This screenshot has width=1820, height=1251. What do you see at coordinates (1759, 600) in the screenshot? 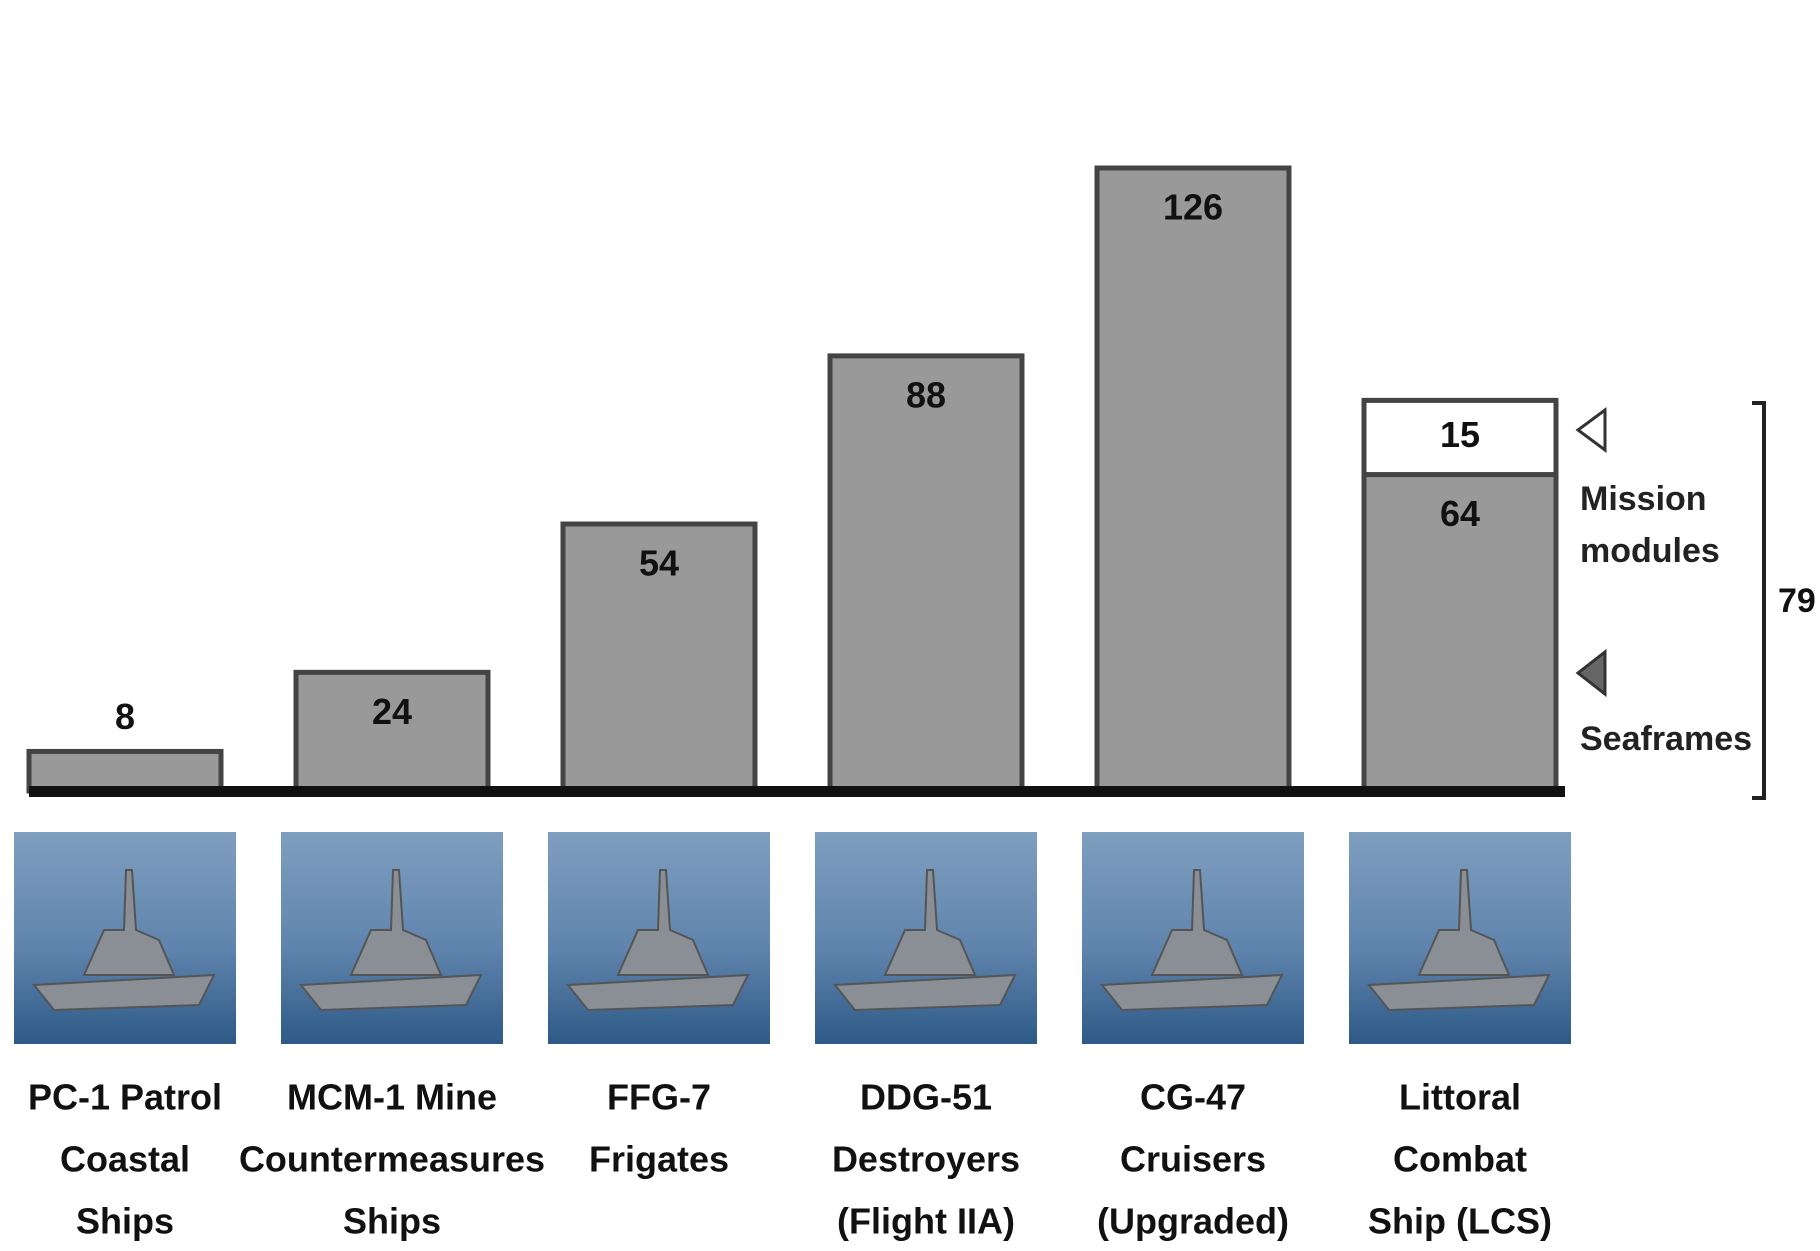
I see `bracket` at bounding box center [1759, 600].